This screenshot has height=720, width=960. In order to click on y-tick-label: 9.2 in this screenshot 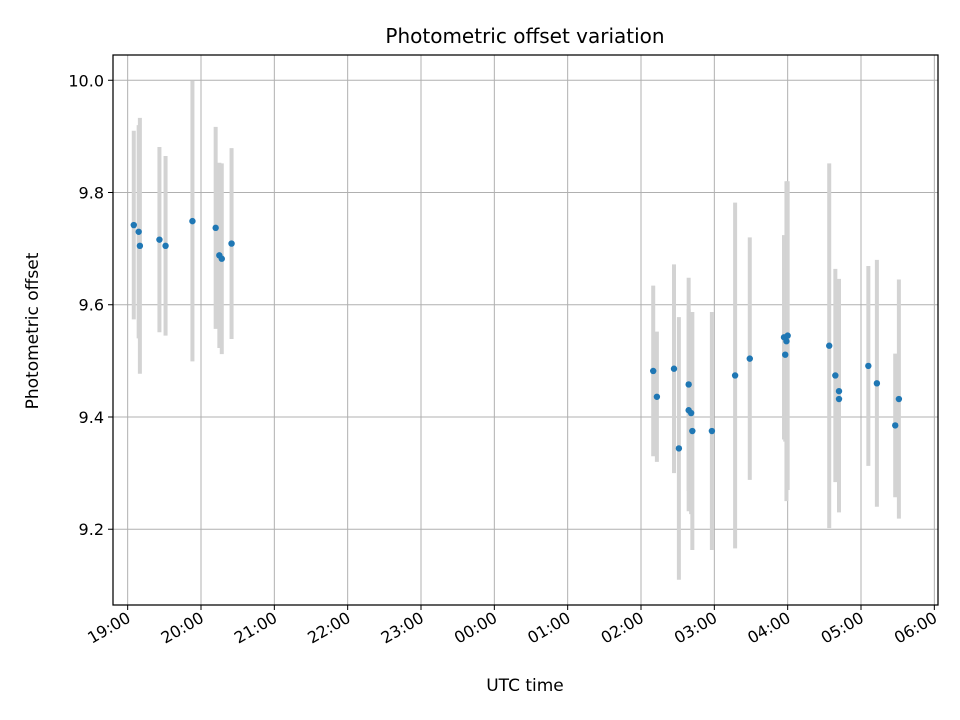, I will do `click(91, 529)`.